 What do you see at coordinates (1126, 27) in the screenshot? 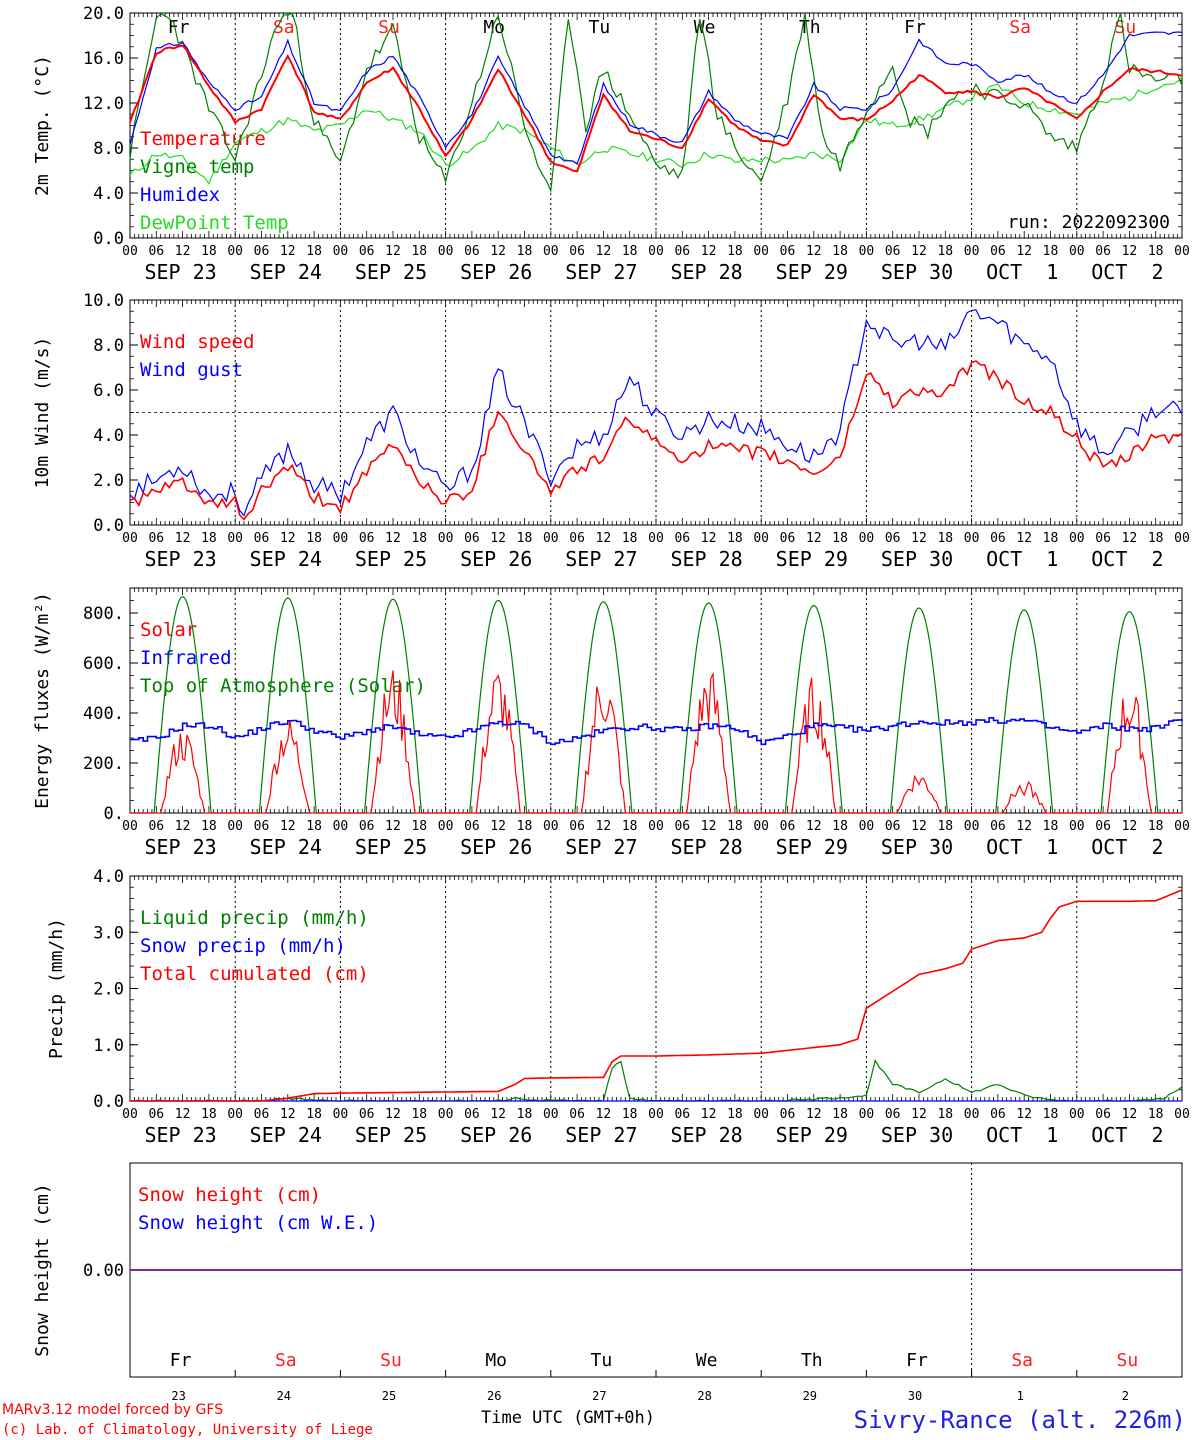
I see `temp-day-name: Su` at bounding box center [1126, 27].